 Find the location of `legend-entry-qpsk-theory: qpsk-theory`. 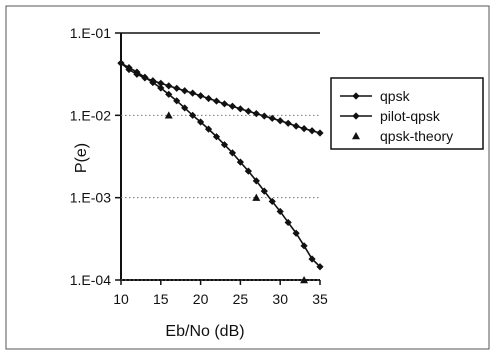

legend-entry-qpsk-theory: qpsk-theory is located at coordinates (402, 136).